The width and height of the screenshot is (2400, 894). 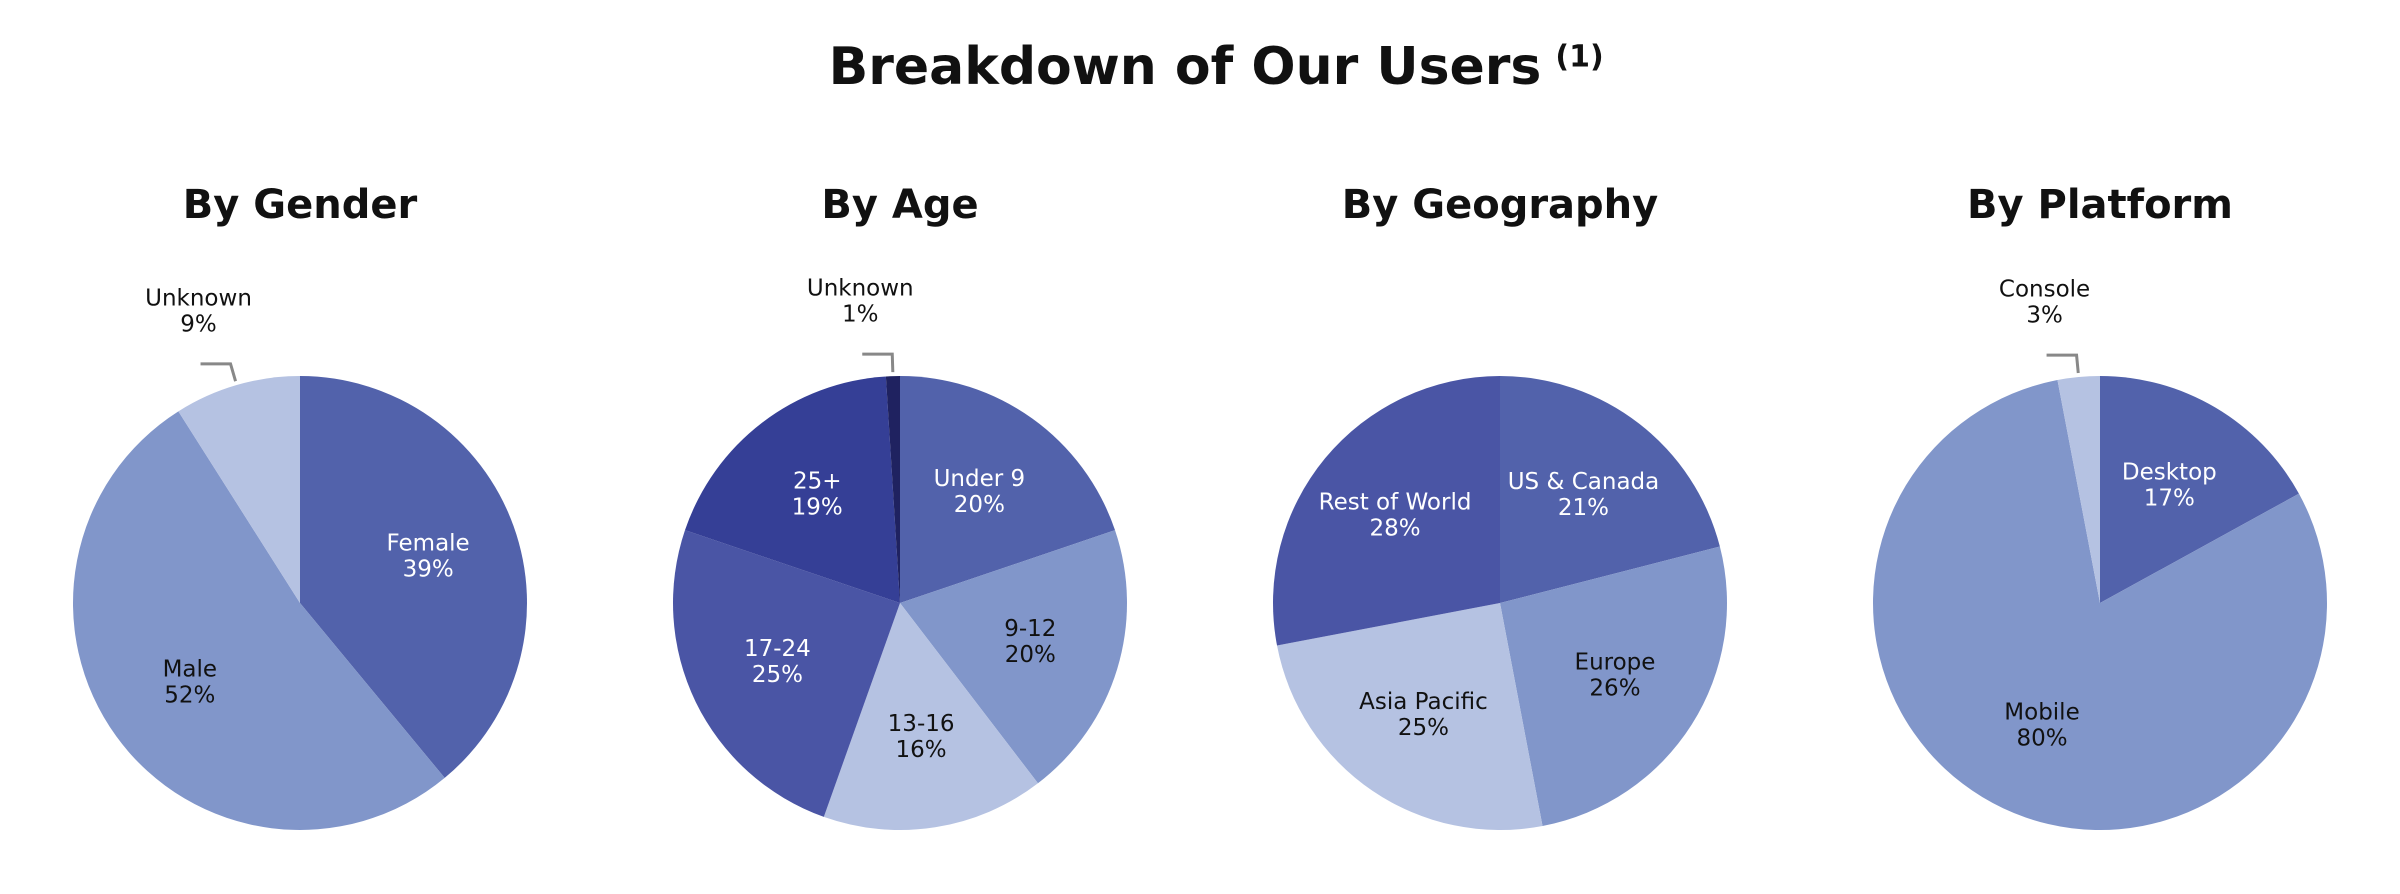 What do you see at coordinates (2100, 205) in the screenshot?
I see `pie-title: By Platform` at bounding box center [2100, 205].